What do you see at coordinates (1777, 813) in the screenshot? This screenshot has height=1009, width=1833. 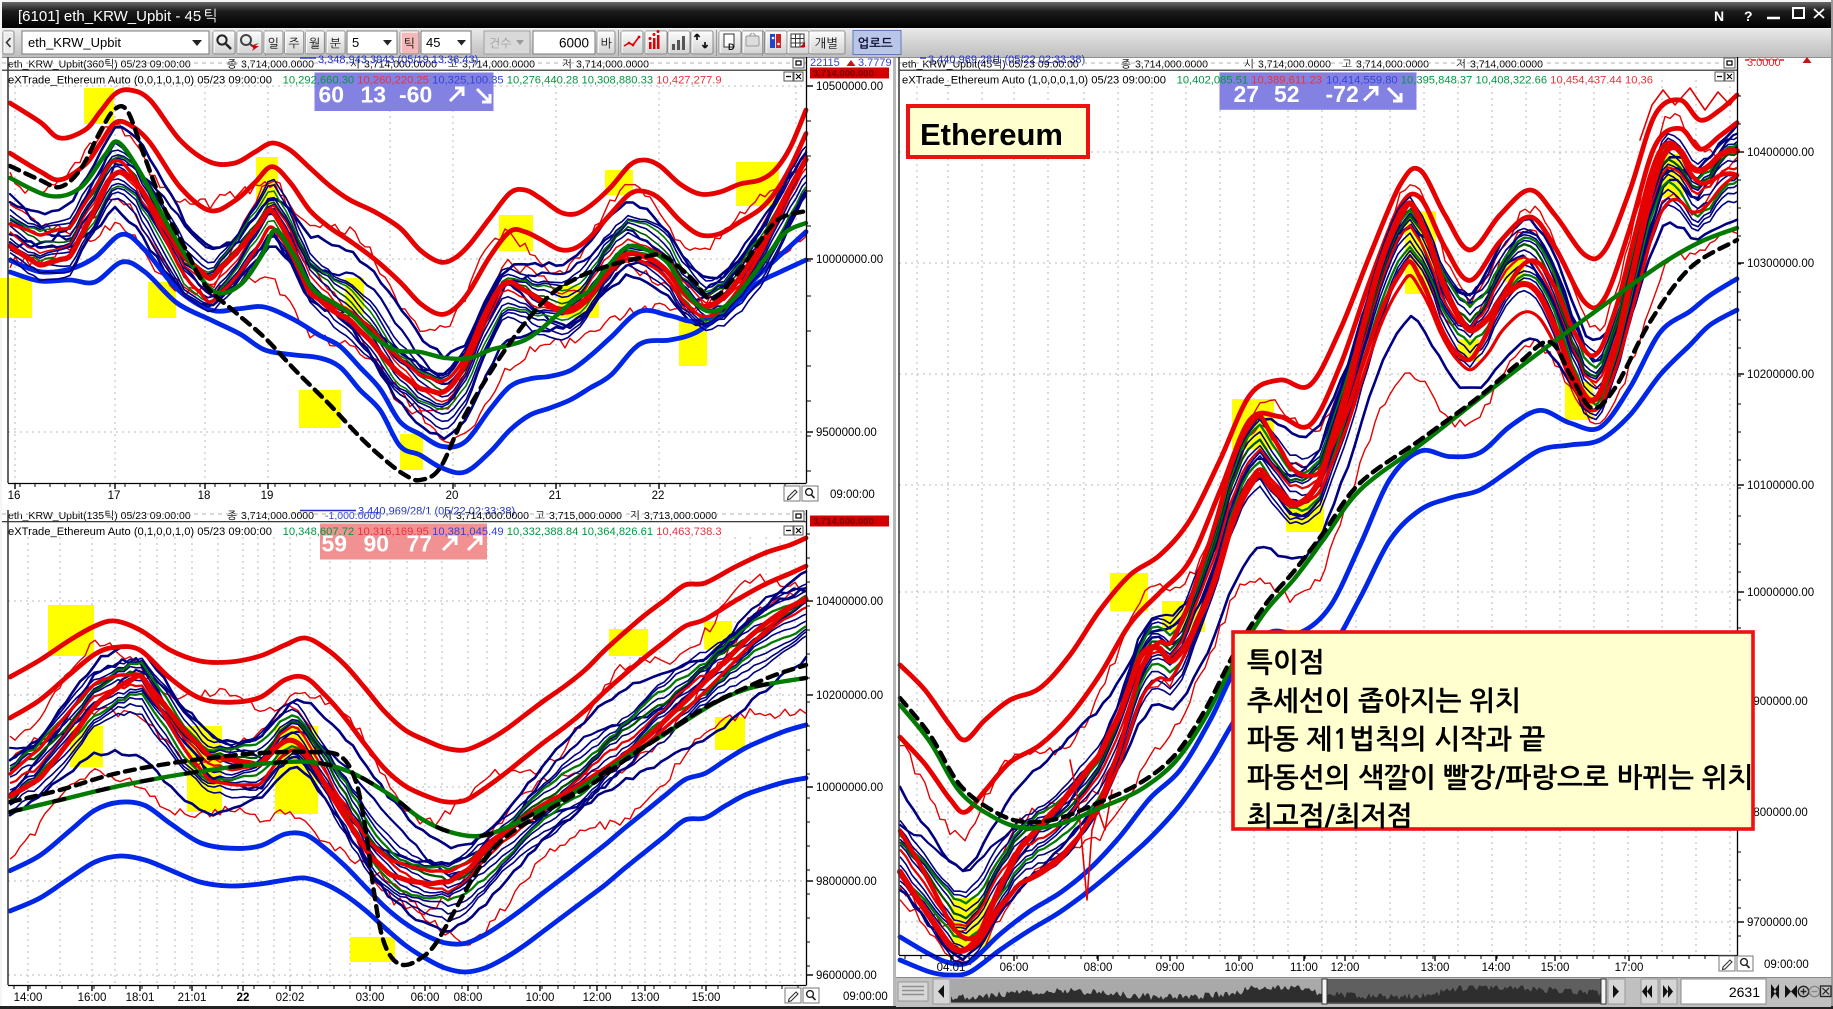 I see `svg-text: 9800000.00` at bounding box center [1777, 813].